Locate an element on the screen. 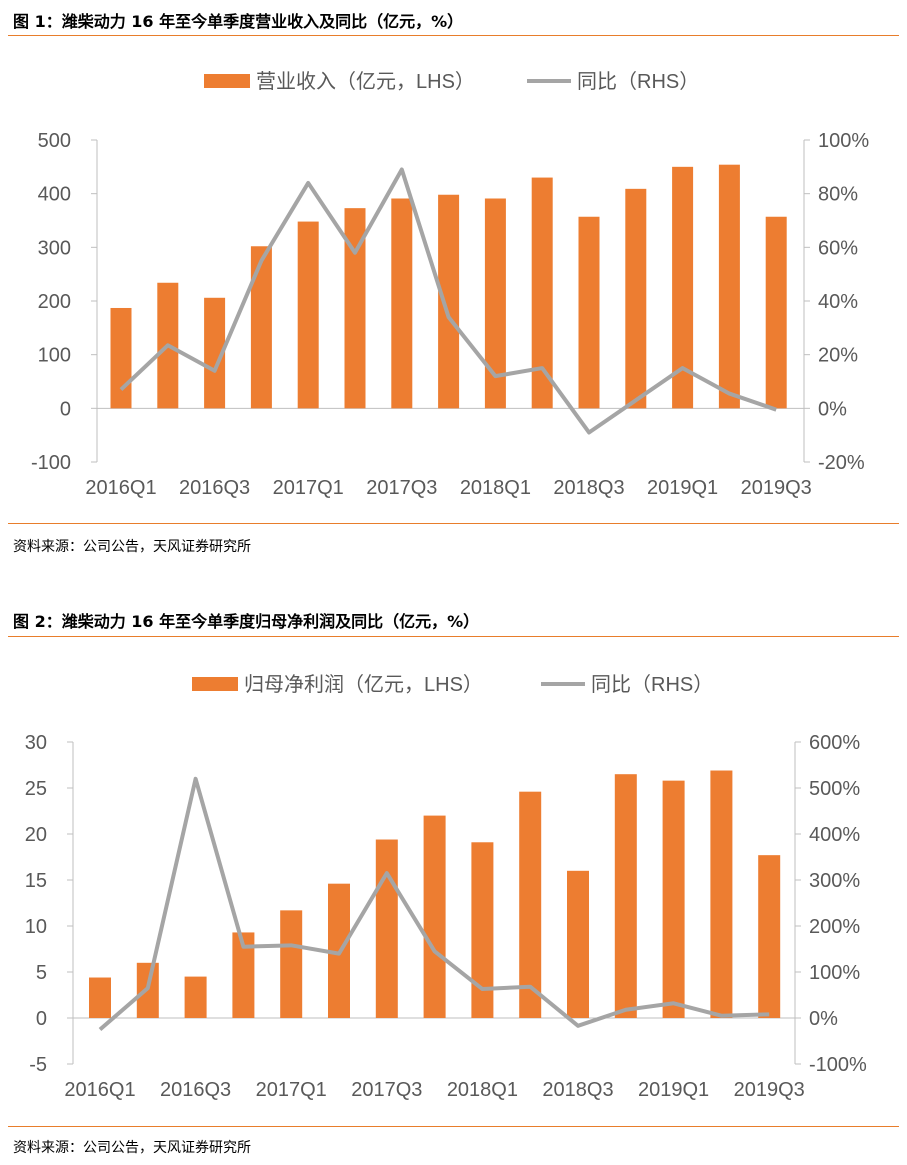  right-tick-label: 40% is located at coordinates (838, 302).